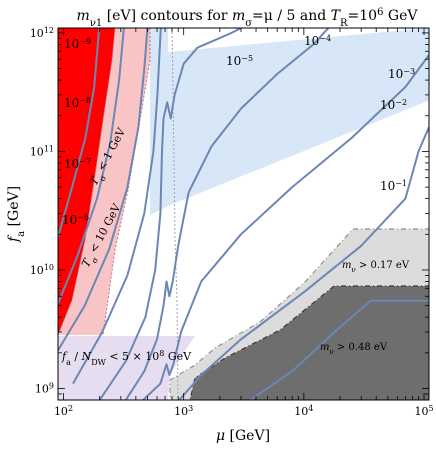 This screenshot has height=450, width=436. I want to click on dark-gray-region, so click(309, 343).